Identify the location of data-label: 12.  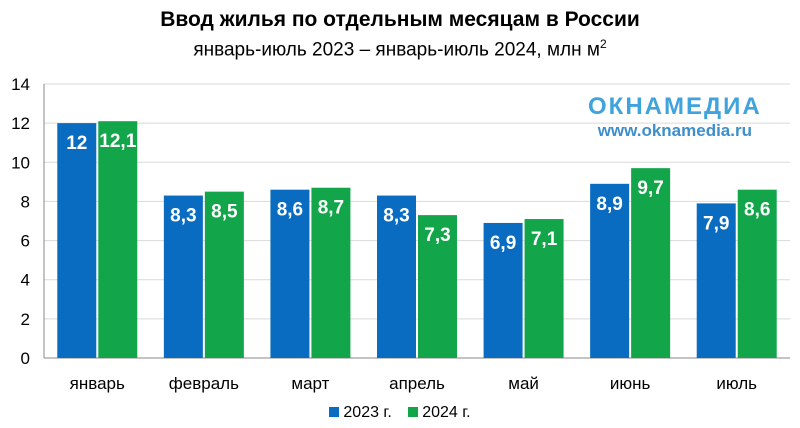
(76, 143).